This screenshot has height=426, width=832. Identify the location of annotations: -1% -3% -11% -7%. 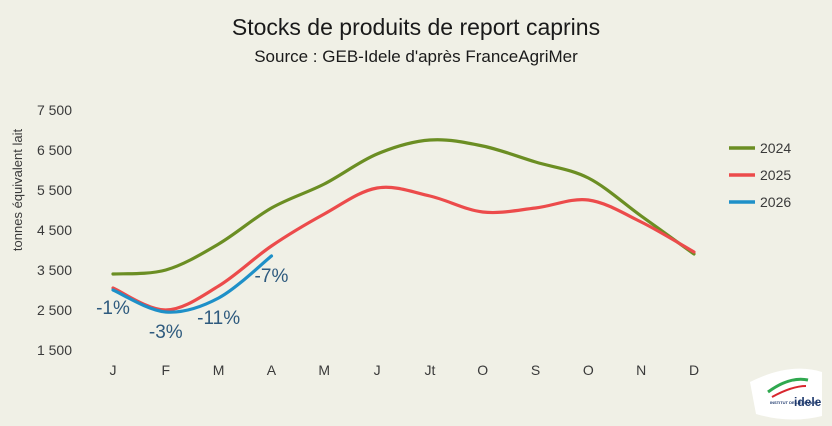
(192, 304).